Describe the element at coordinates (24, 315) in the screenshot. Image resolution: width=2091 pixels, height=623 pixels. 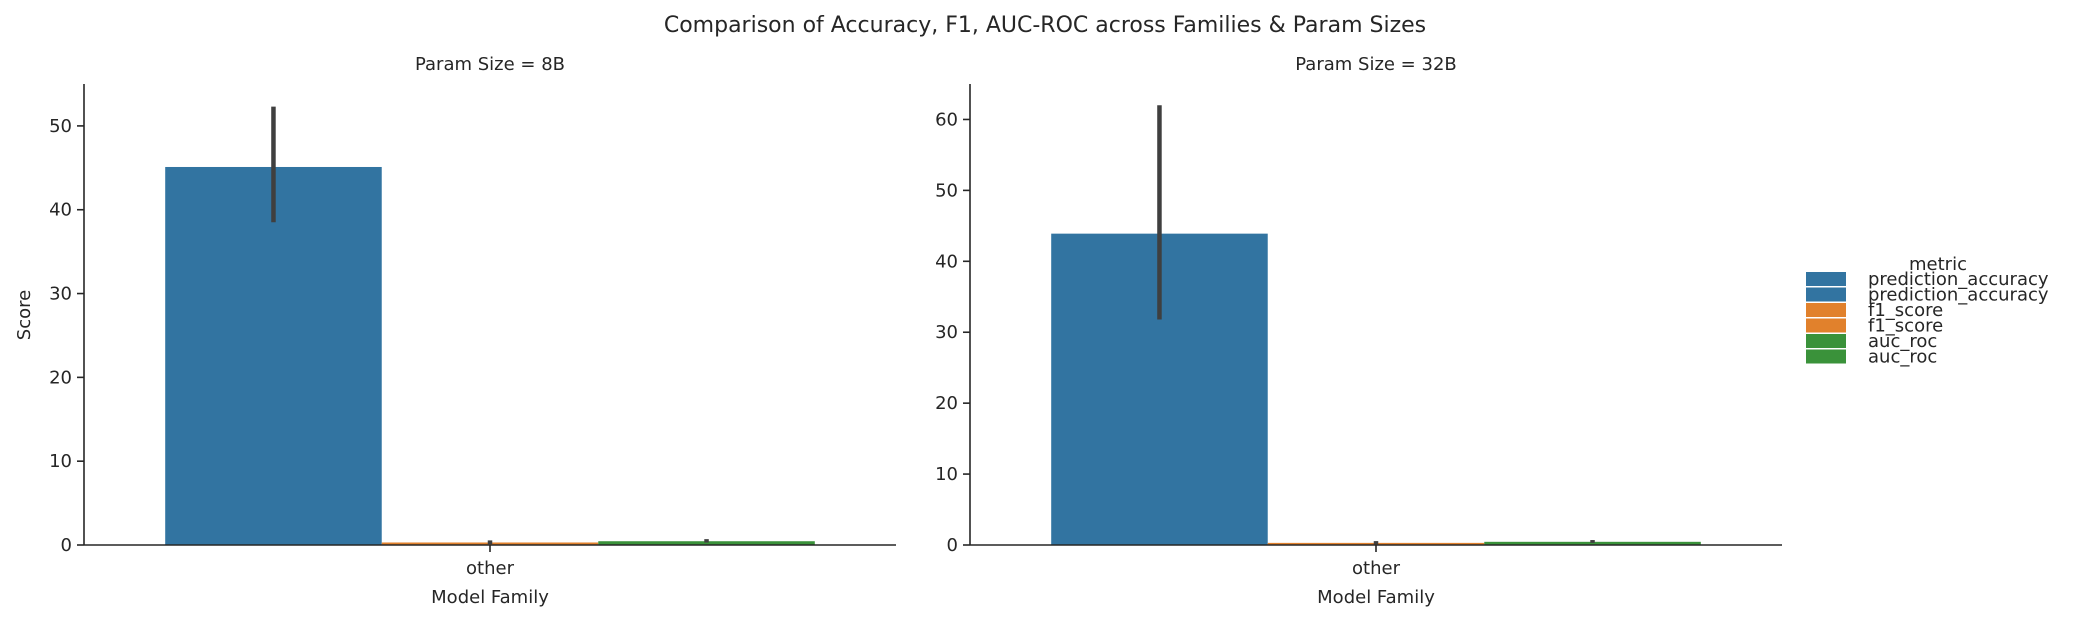
I see `y-axis-label-8b: Score` at that location.